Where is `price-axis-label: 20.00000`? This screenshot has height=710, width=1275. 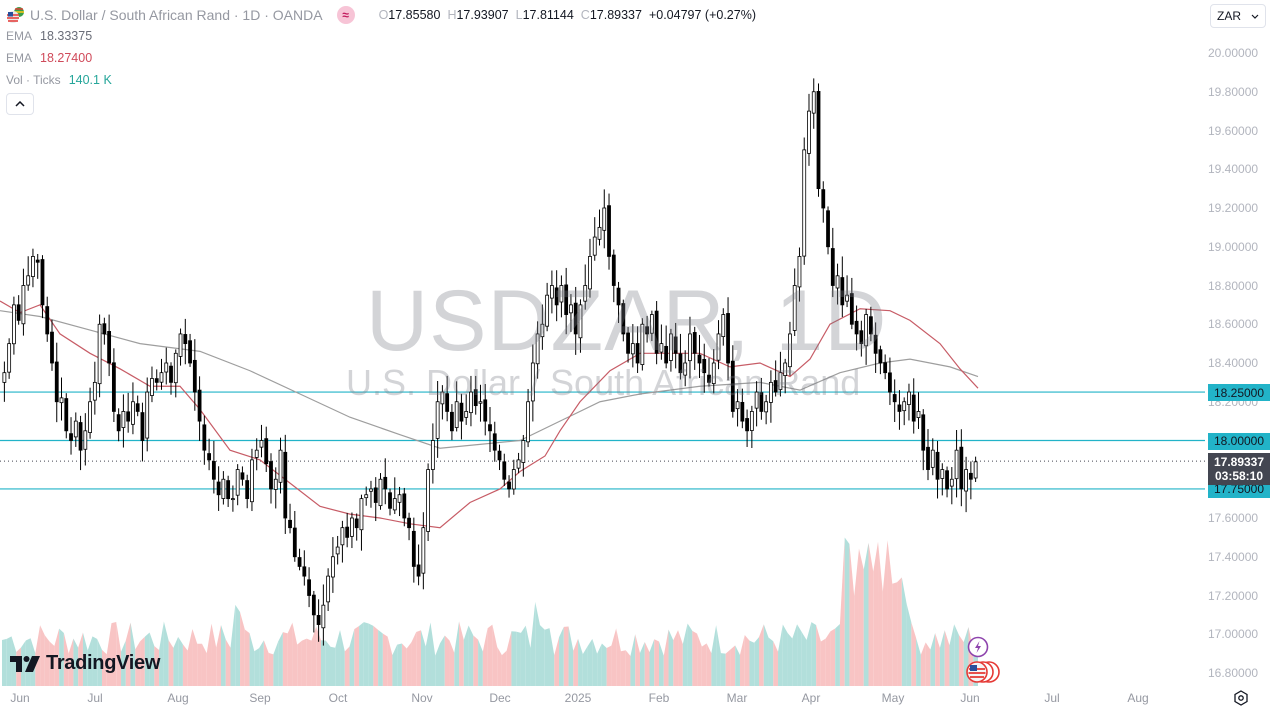 price-axis-label: 20.00000 is located at coordinates (1233, 53).